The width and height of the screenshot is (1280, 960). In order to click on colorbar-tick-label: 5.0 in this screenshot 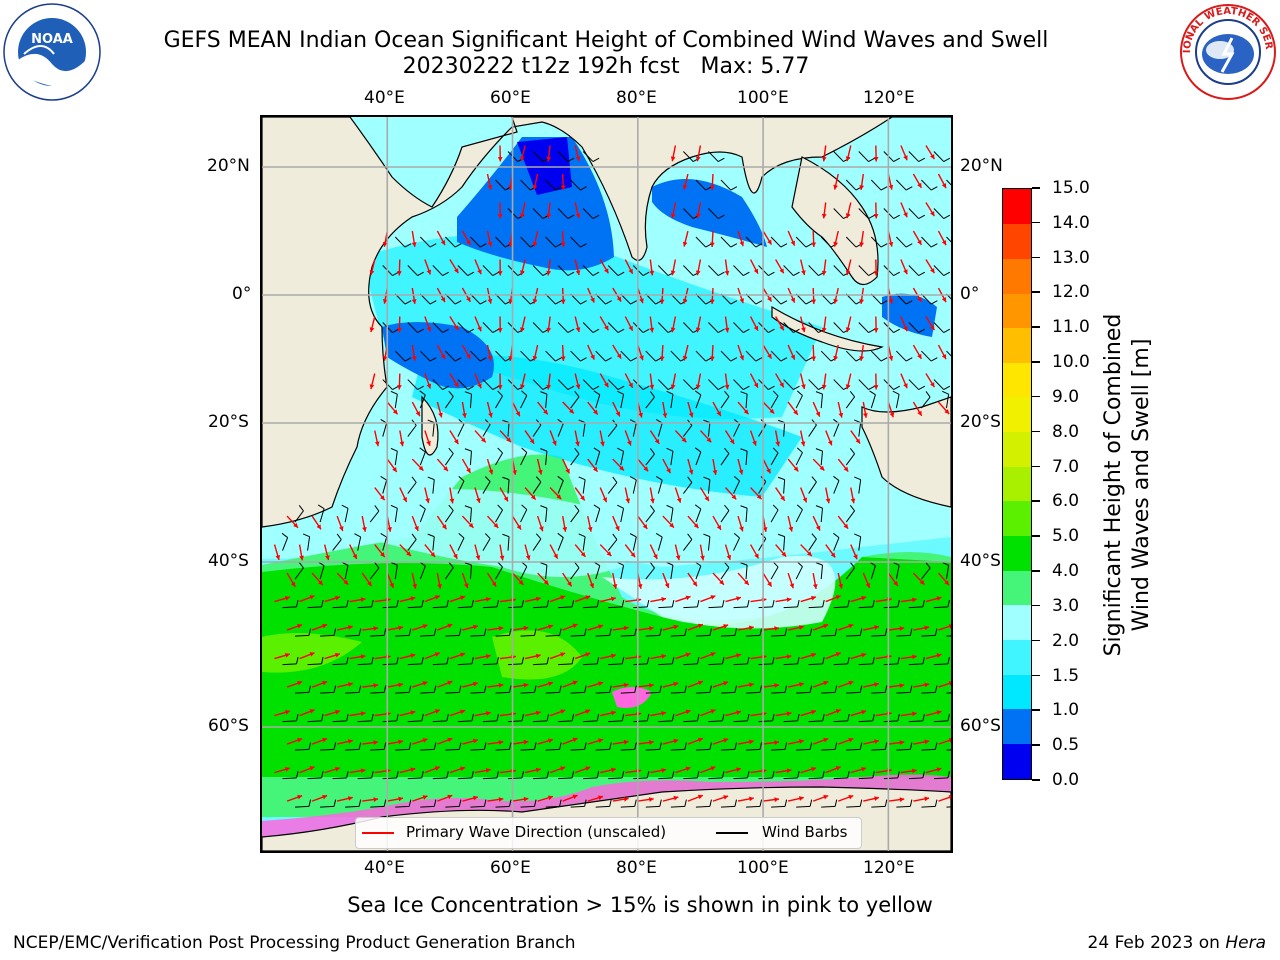, I will do `click(1066, 536)`.